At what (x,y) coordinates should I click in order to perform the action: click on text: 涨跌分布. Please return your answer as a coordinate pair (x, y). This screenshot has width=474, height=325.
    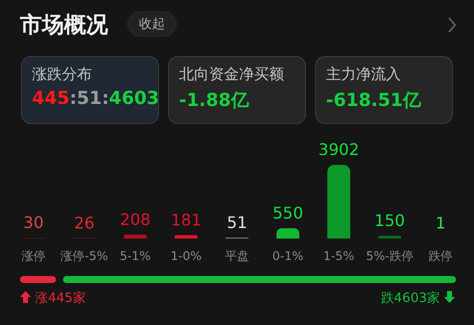
    Looking at the image, I should click on (62, 74).